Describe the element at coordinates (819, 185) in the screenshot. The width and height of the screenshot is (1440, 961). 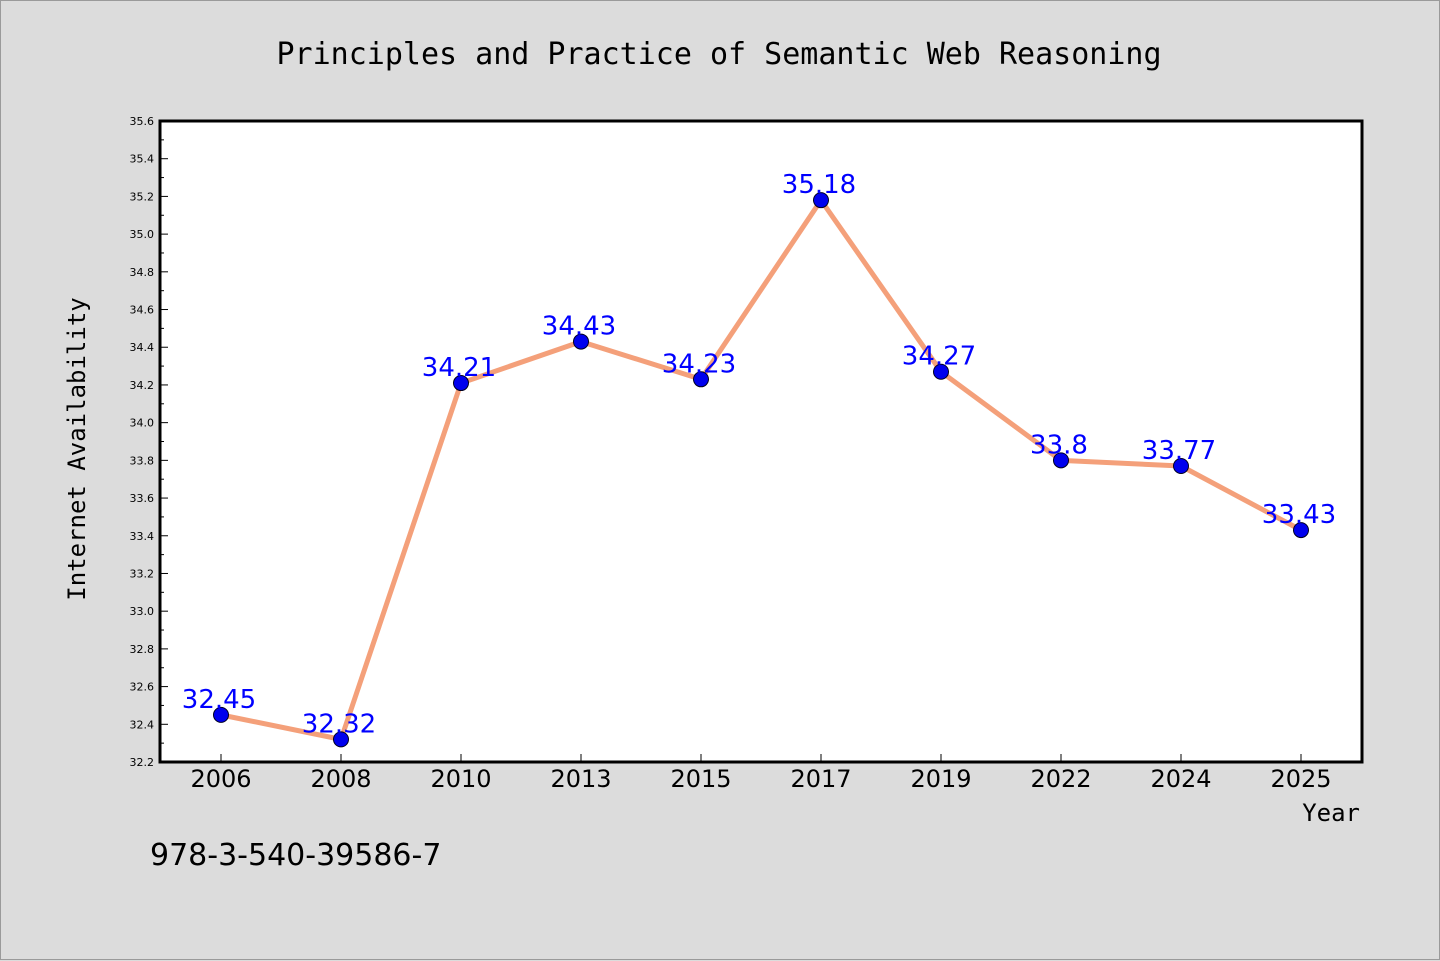
I see `data-label: 35.18` at that location.